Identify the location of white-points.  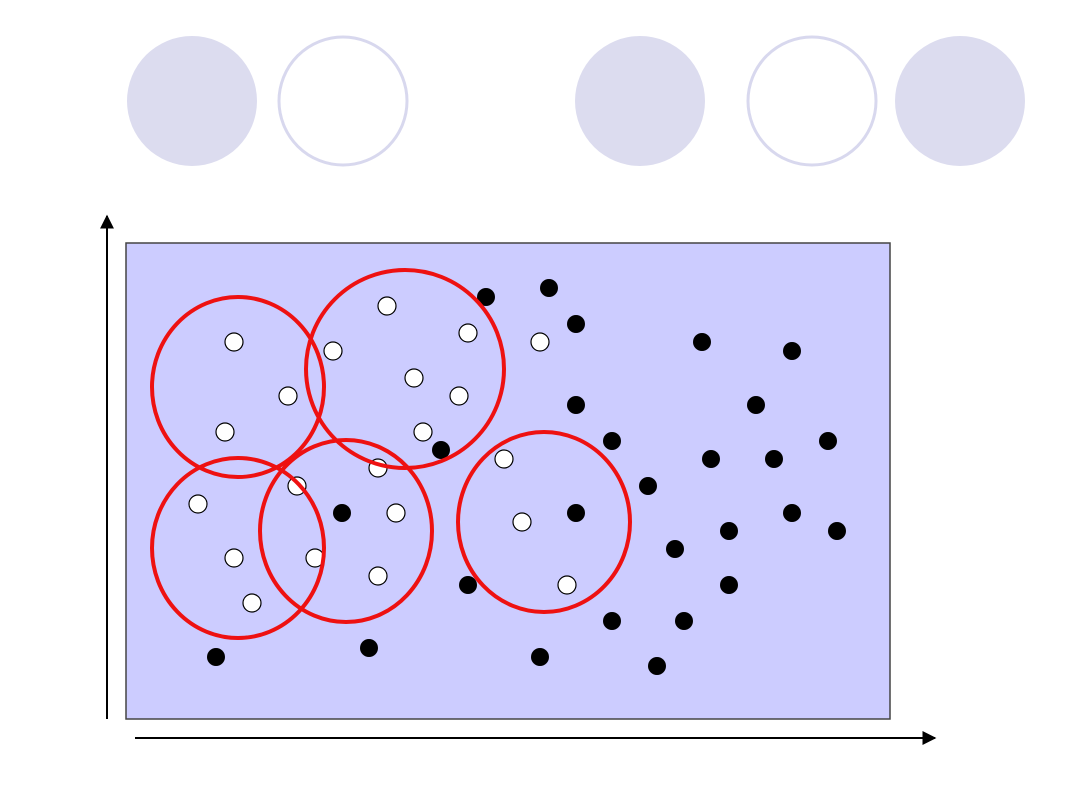
(382, 454).